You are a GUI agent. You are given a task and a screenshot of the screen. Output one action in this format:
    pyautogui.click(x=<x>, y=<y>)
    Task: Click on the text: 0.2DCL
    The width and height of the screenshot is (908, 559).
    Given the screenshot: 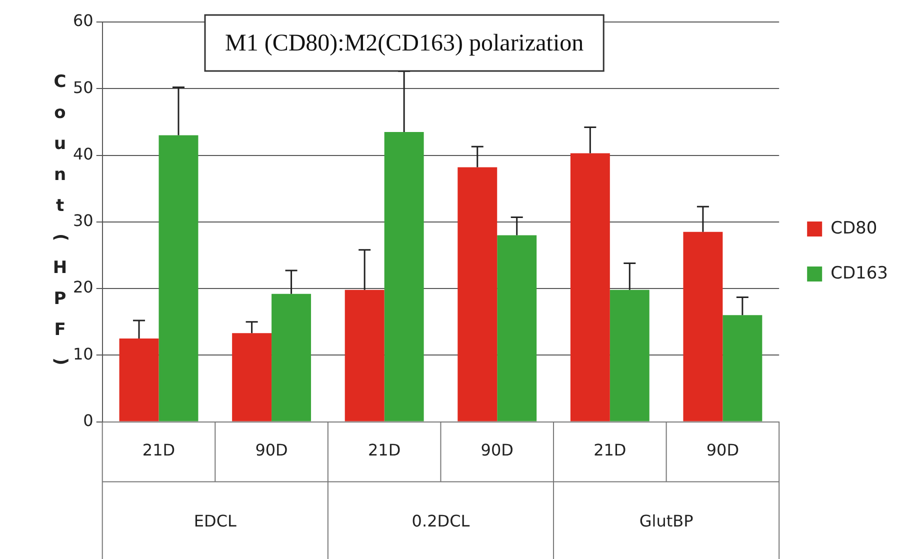 What is the action you would take?
    pyautogui.click(x=441, y=520)
    